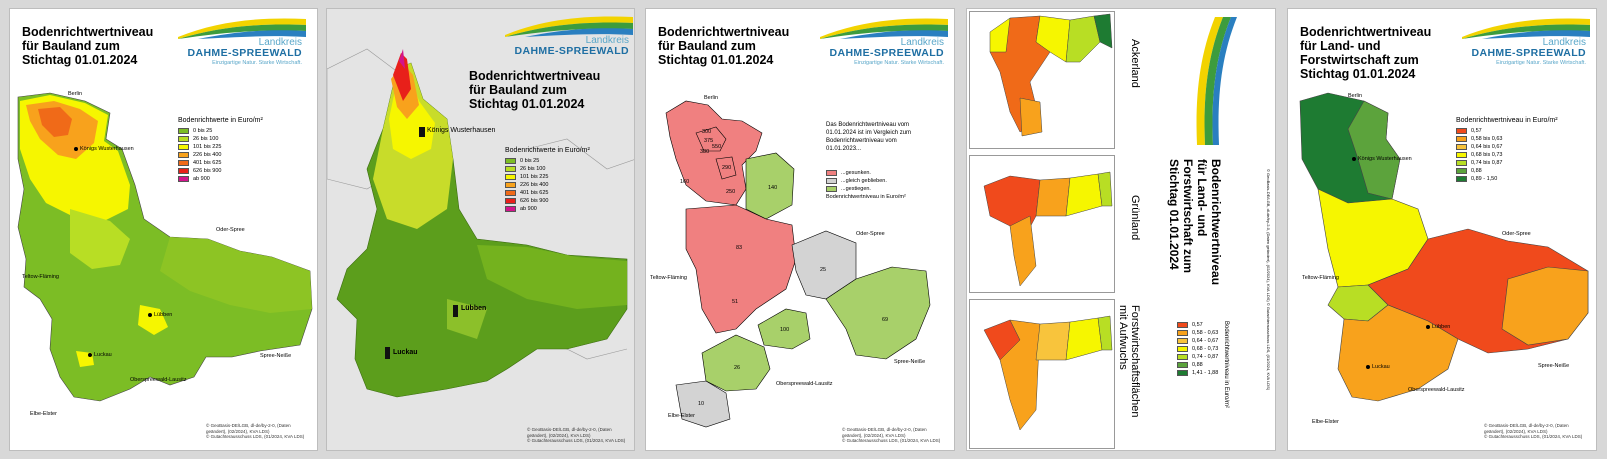  I want to click on legend-label: 0,89 - 1,50, so click(1484, 179).